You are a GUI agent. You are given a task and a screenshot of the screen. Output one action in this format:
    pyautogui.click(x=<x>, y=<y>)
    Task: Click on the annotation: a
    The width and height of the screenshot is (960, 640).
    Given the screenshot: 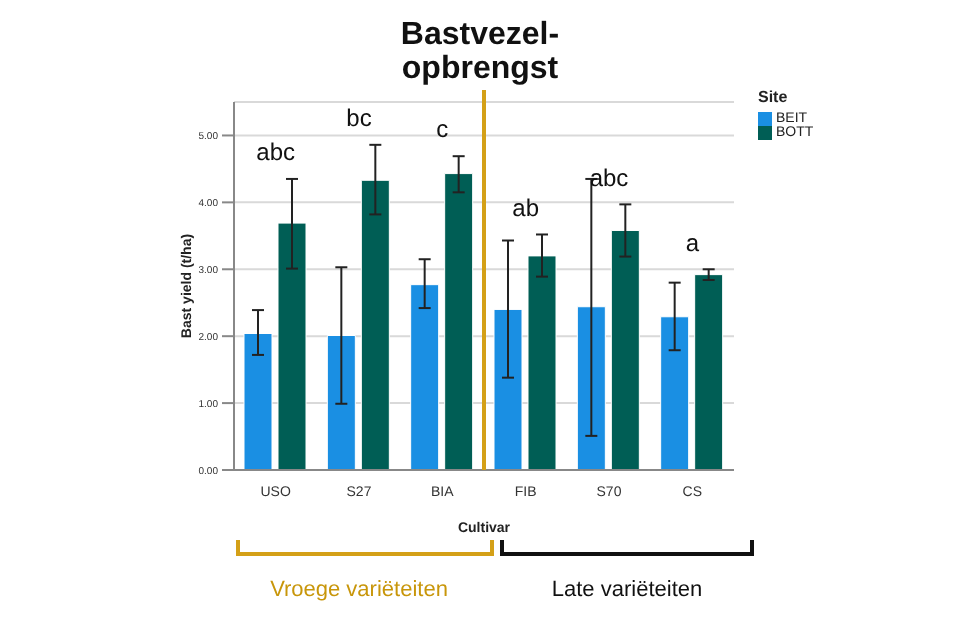 What is the action you would take?
    pyautogui.click(x=692, y=242)
    